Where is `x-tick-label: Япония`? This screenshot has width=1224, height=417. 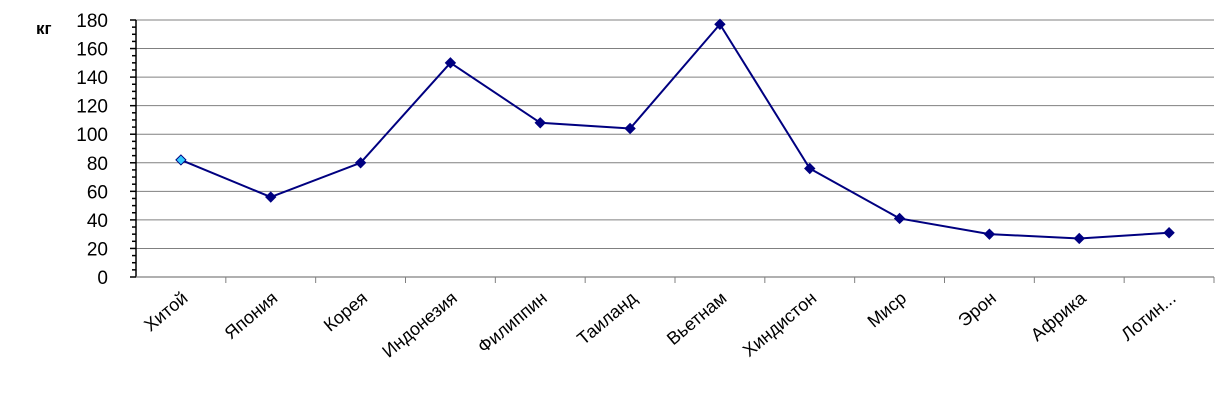 x-tick-label: Япония is located at coordinates (251, 315).